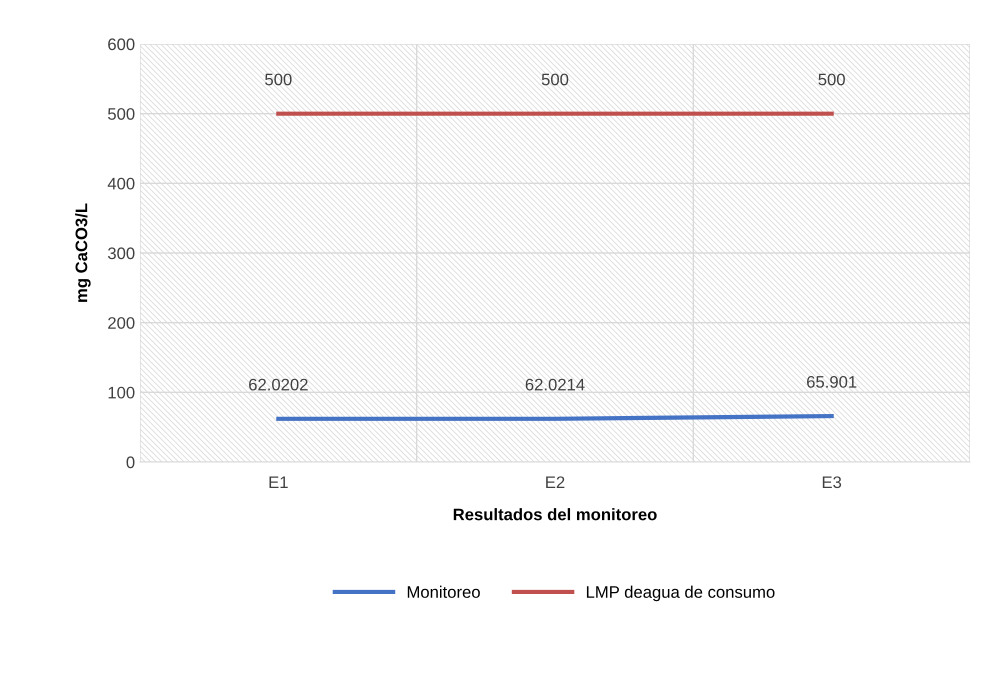 Image resolution: width=989 pixels, height=683 pixels. What do you see at coordinates (121, 44) in the screenshot?
I see `y-tick-label: 600` at bounding box center [121, 44].